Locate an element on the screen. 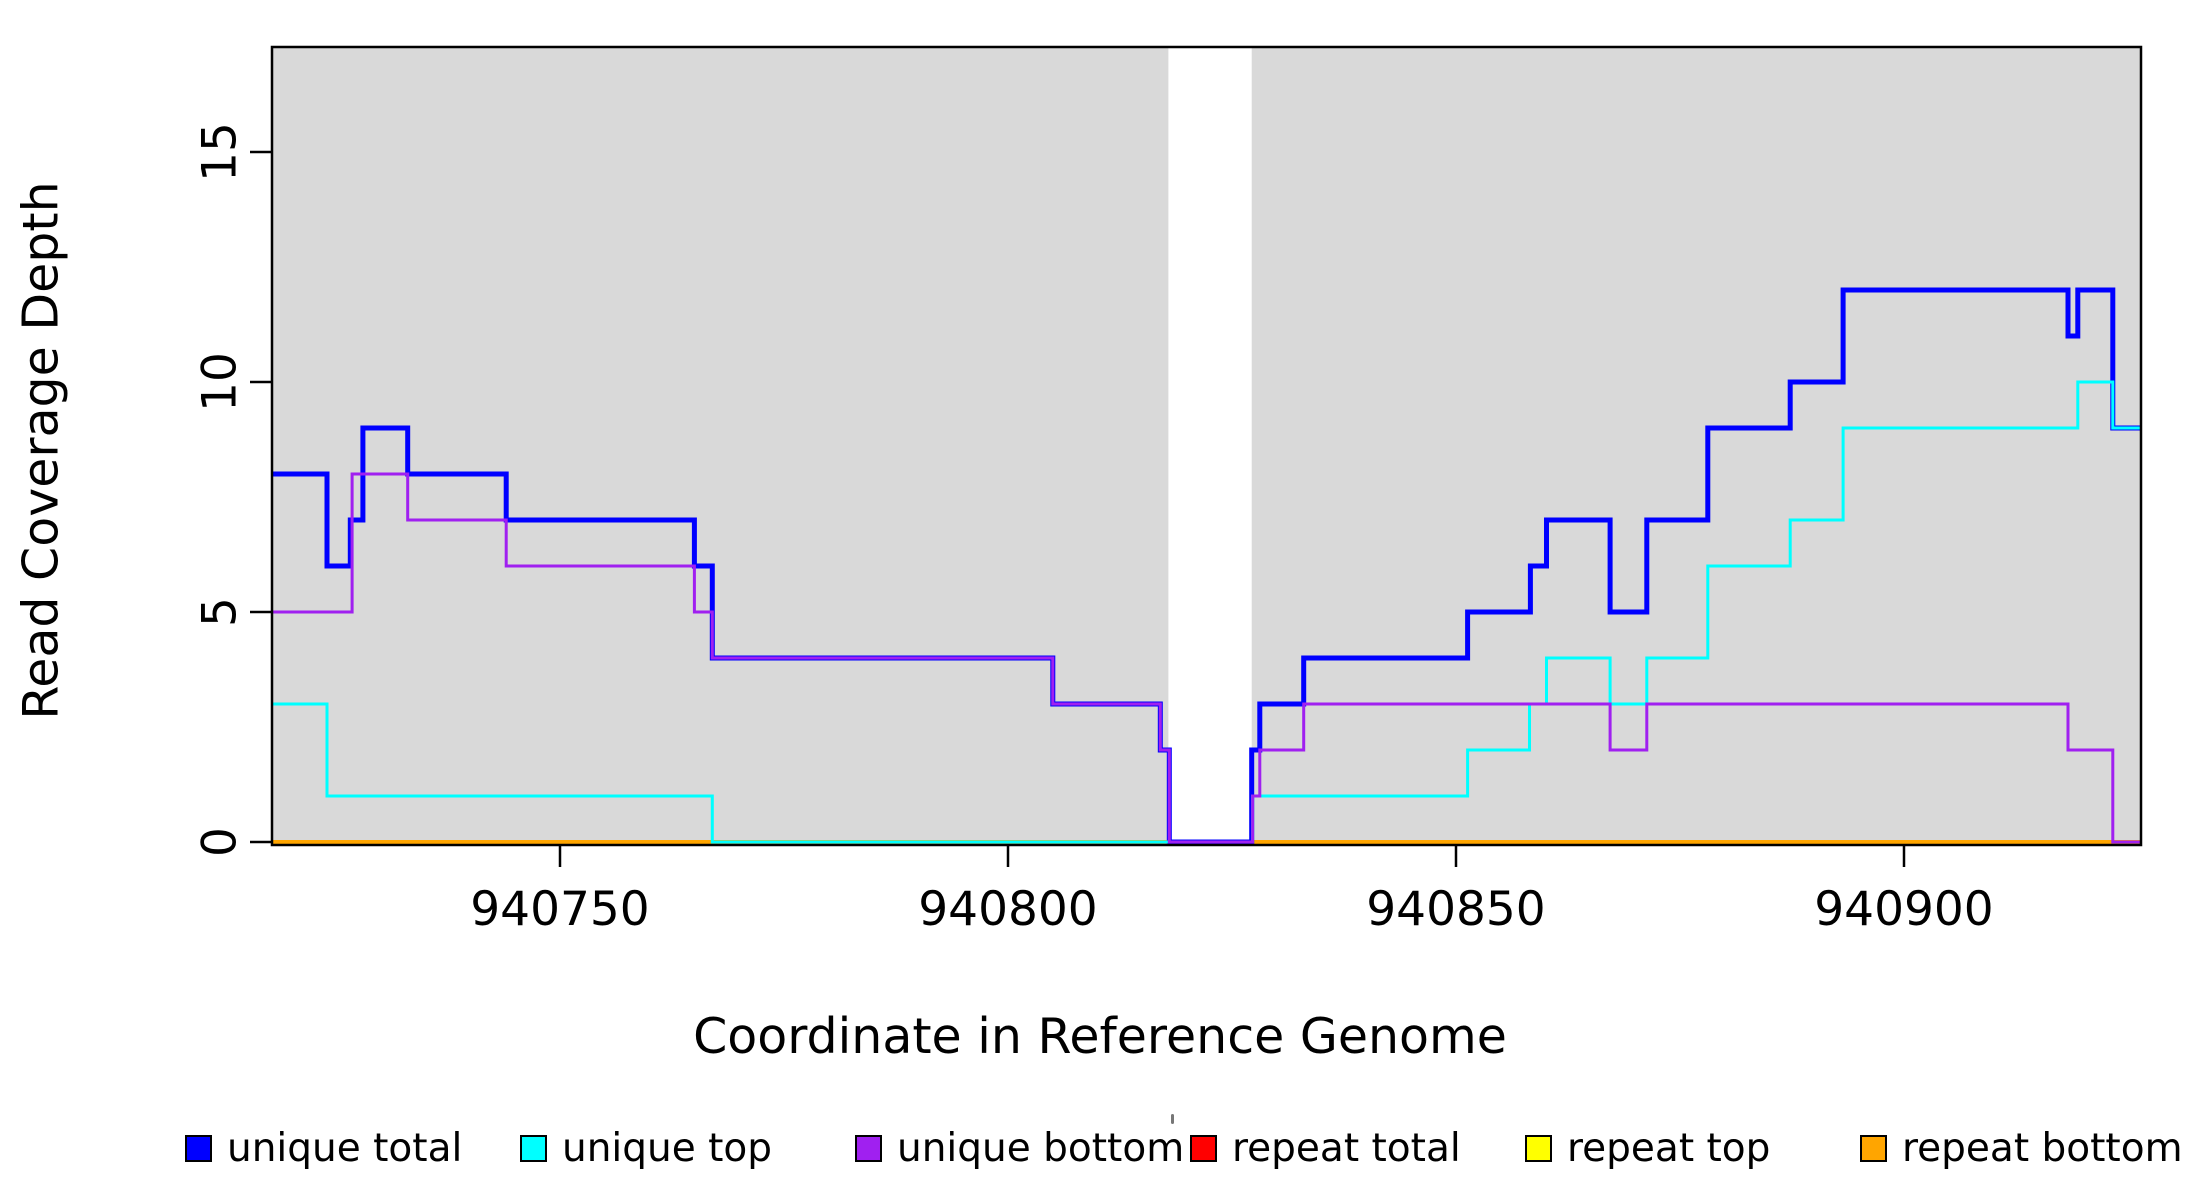 This screenshot has width=2200, height=1200. x-tick-label-940850: 940850 is located at coordinates (1455, 909).